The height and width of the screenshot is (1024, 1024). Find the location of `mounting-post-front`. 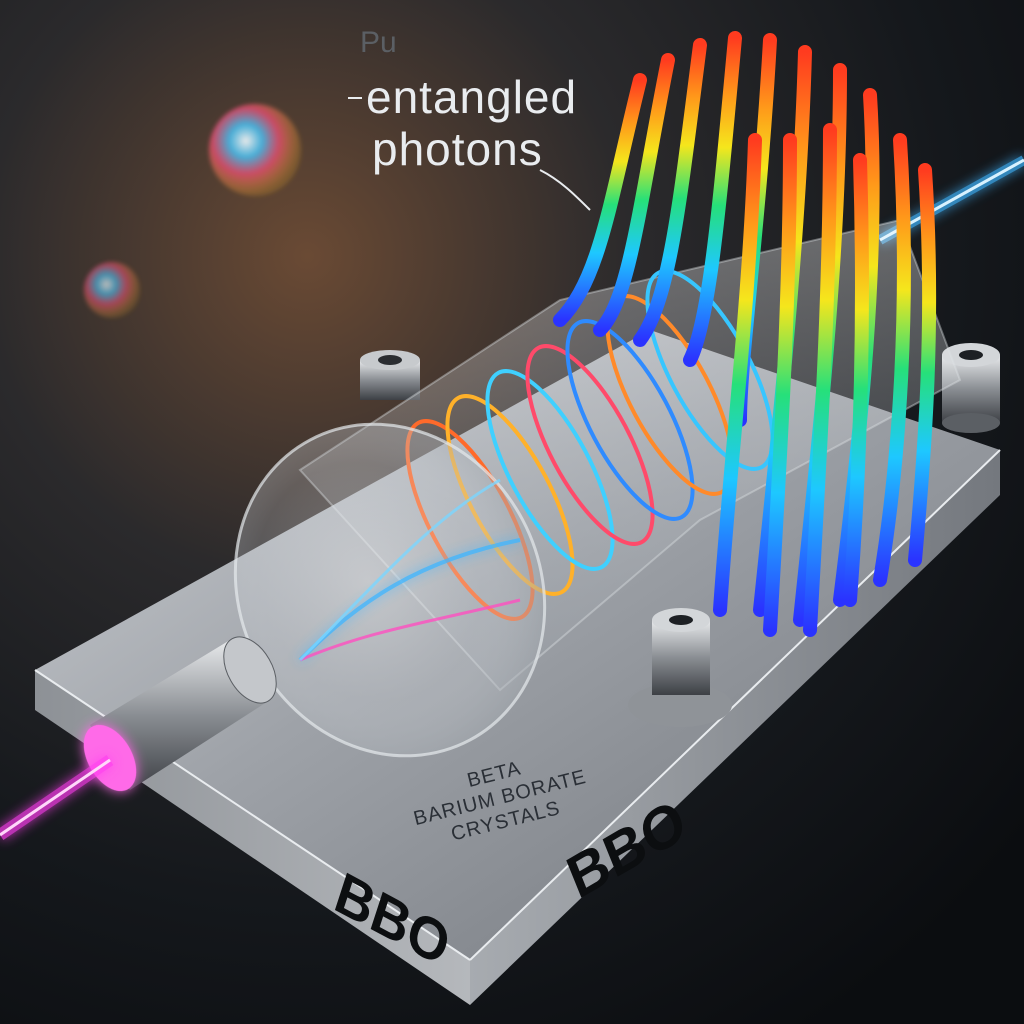

mounting-post-front is located at coordinates (680, 667).